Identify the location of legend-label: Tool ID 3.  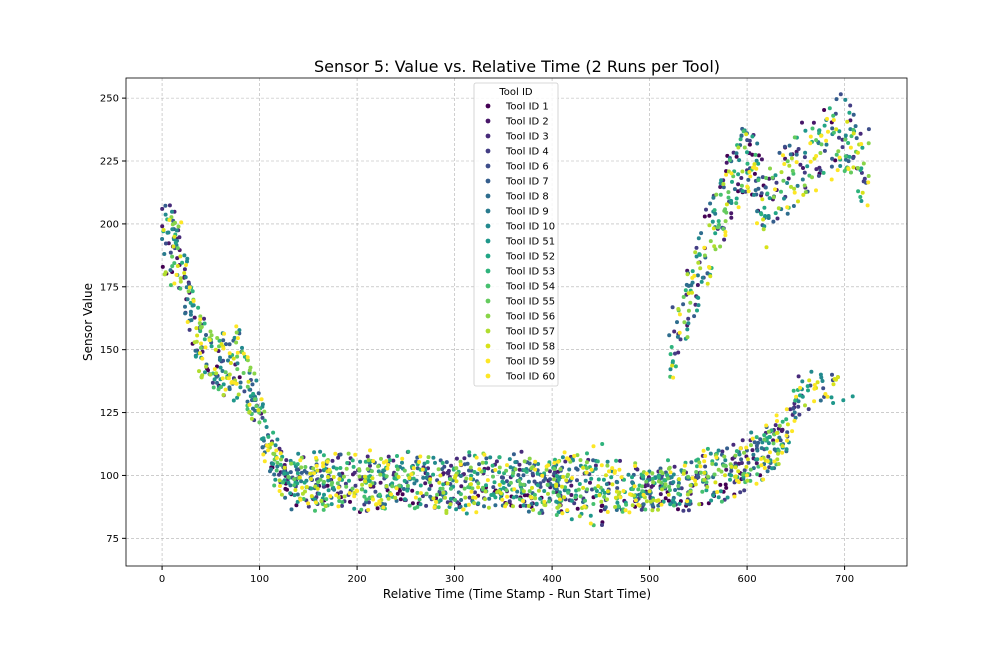
(527, 137).